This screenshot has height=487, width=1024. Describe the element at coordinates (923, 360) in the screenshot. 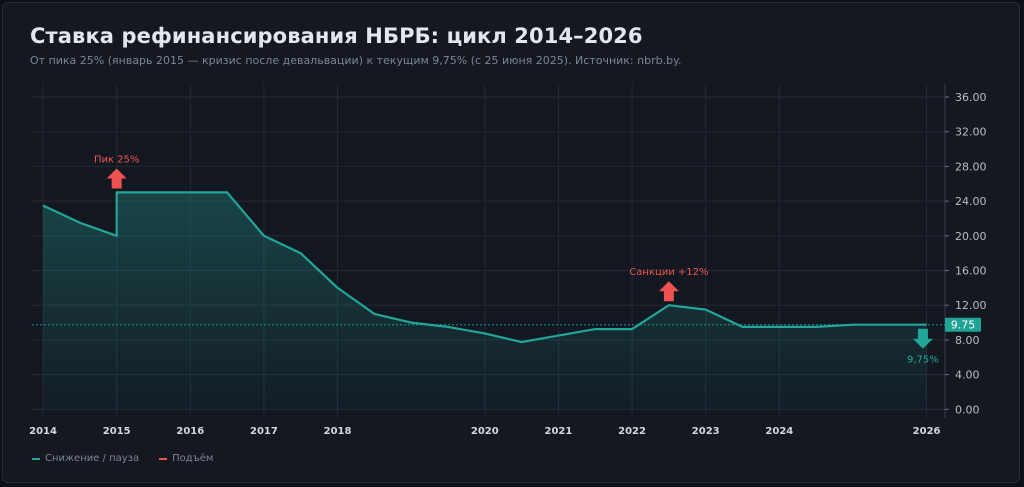

I see `annotation-label: 9,75%` at that location.